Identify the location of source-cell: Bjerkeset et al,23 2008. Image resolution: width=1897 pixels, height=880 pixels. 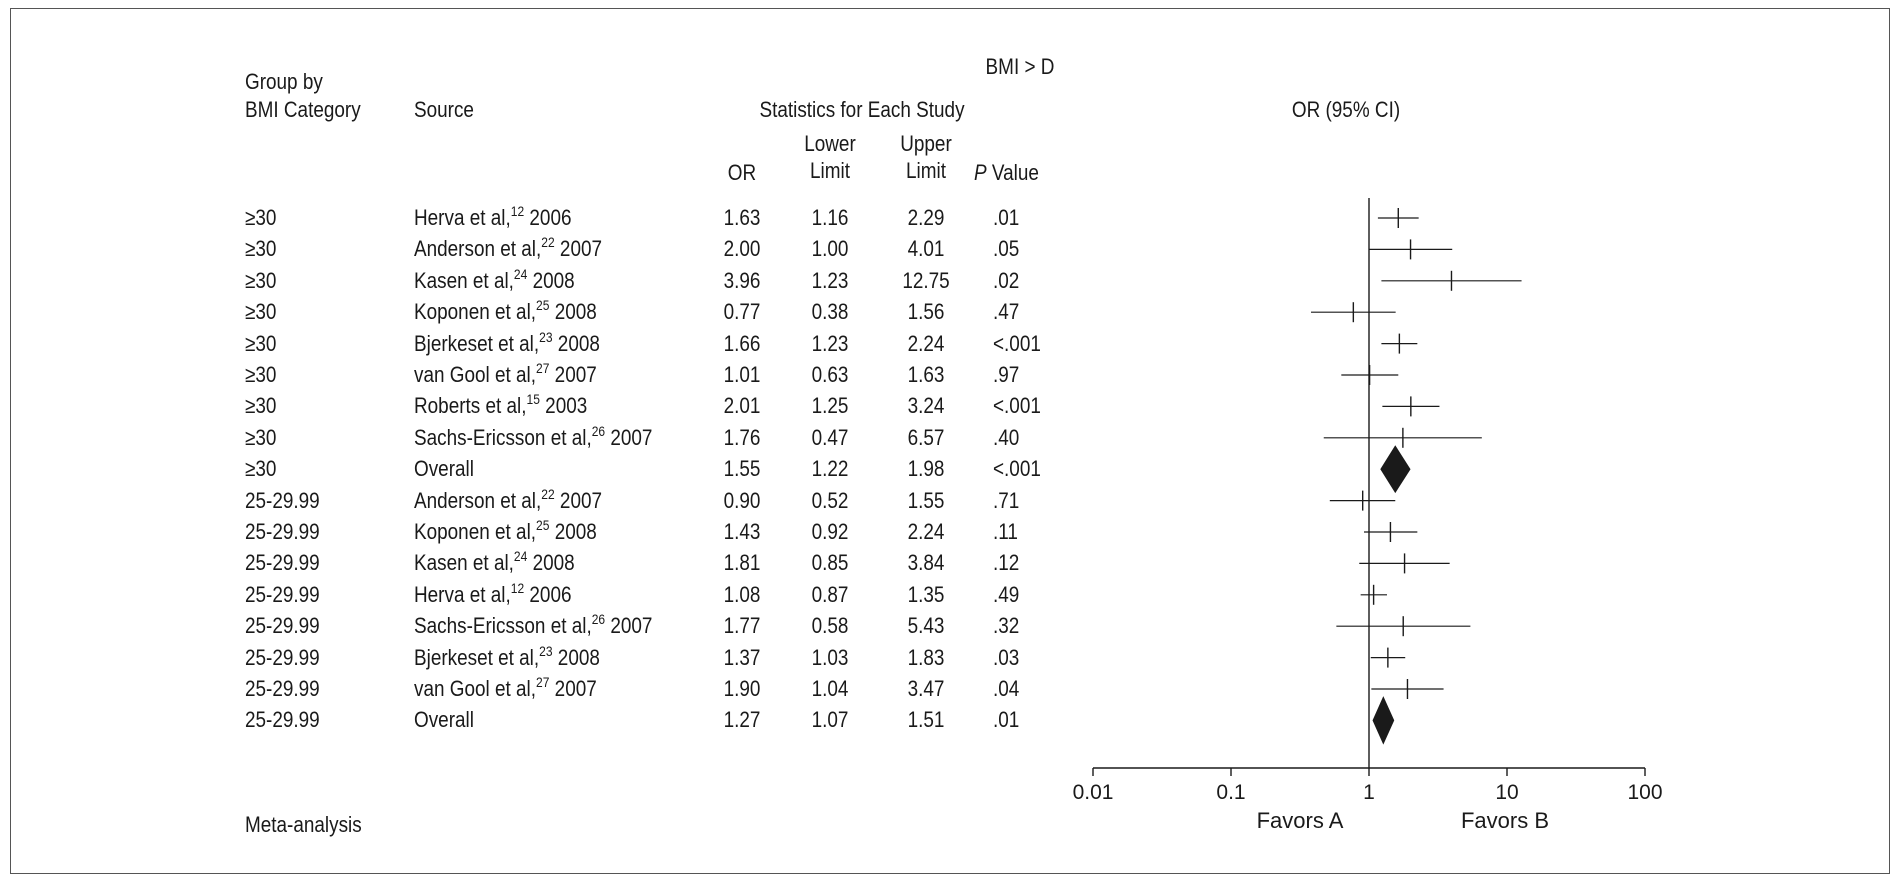
(507, 342).